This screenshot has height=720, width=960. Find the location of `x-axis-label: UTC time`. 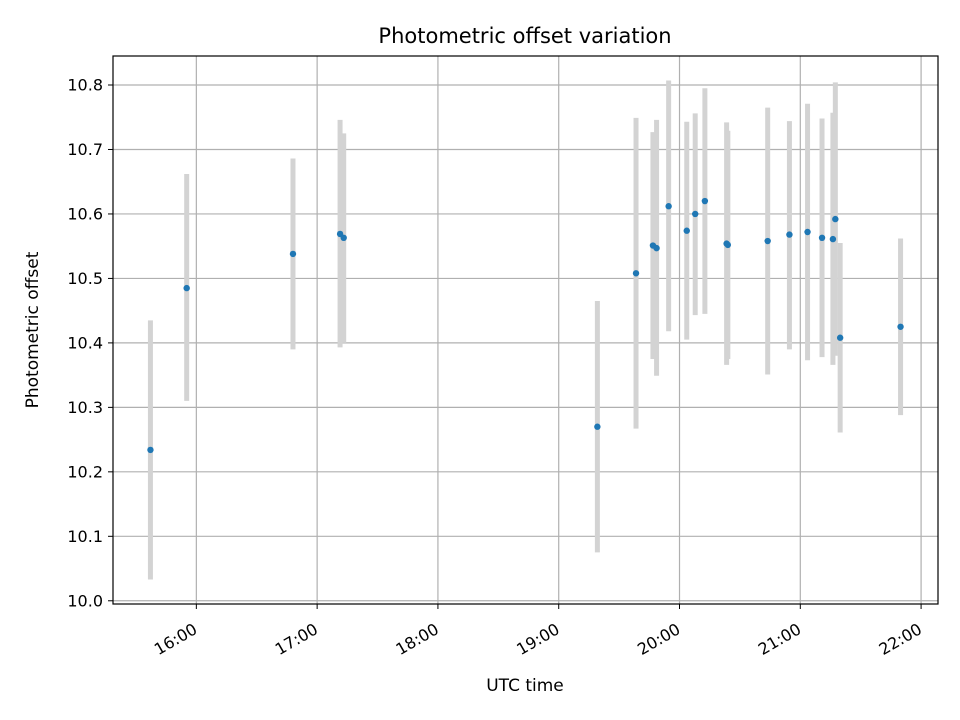

x-axis-label: UTC time is located at coordinates (525, 686).